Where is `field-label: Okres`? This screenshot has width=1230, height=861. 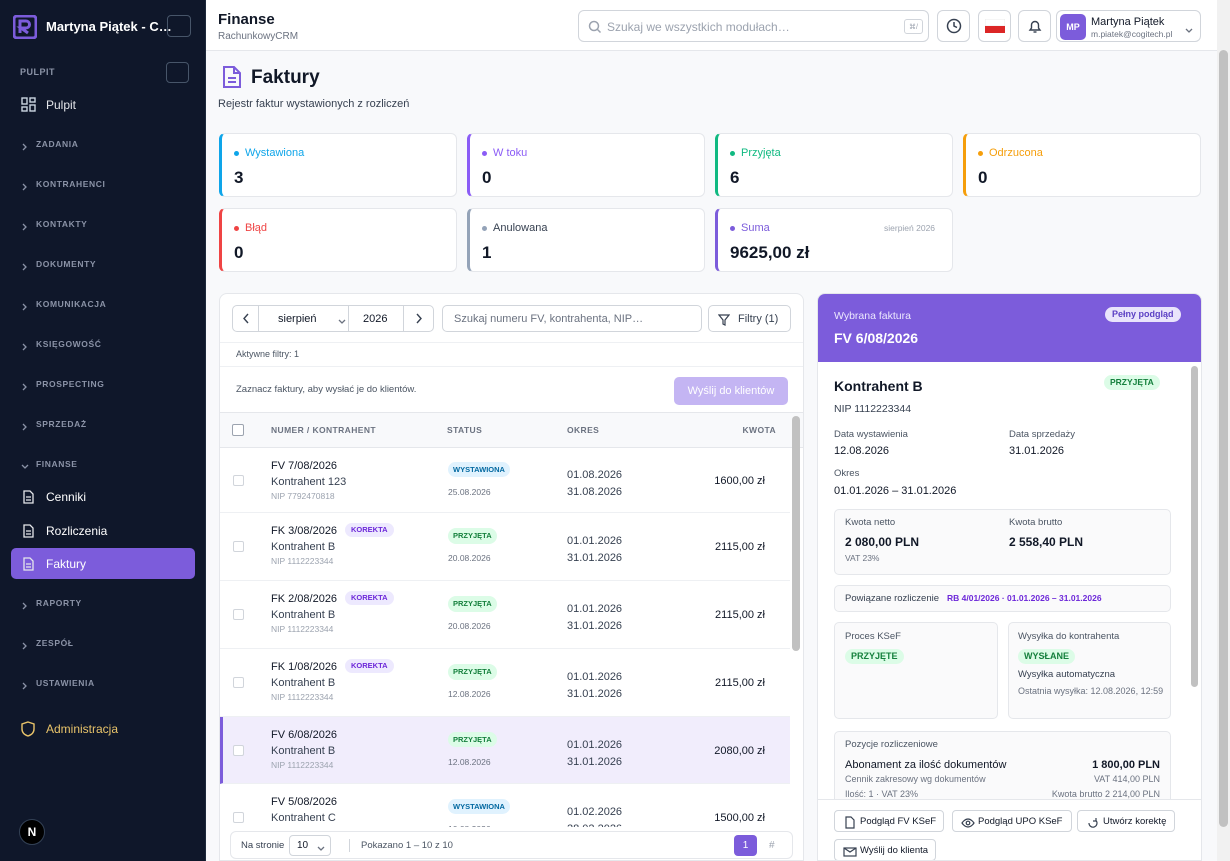
field-label: Okres is located at coordinates (847, 473).